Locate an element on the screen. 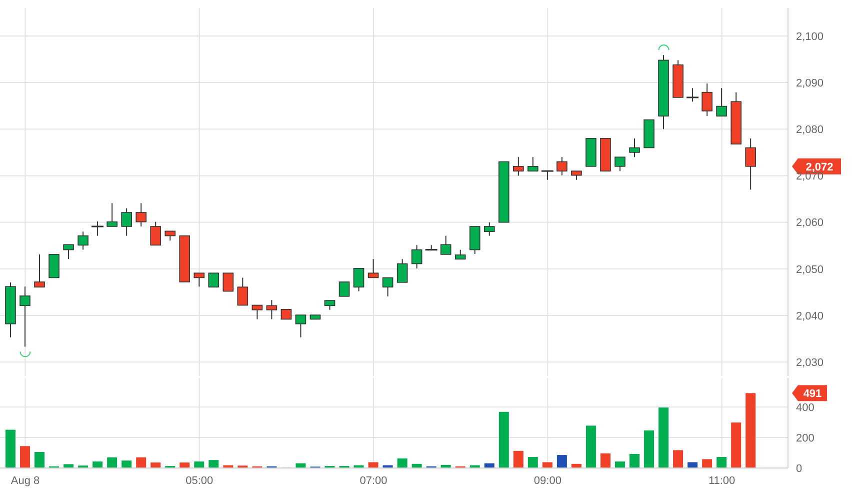  x-tick-label: 05:00 is located at coordinates (200, 480).